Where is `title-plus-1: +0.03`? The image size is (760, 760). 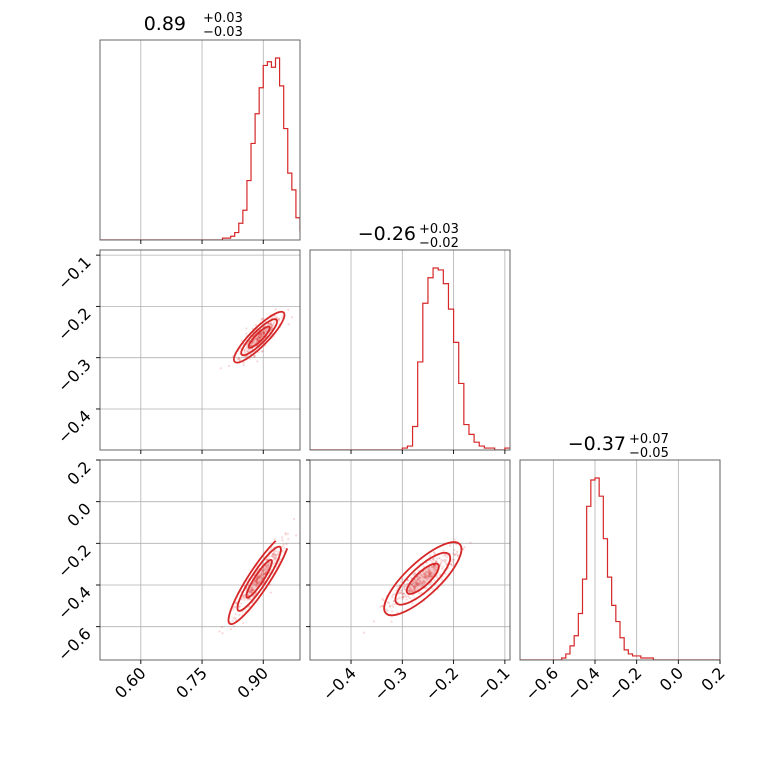 title-plus-1: +0.03 is located at coordinates (439, 229).